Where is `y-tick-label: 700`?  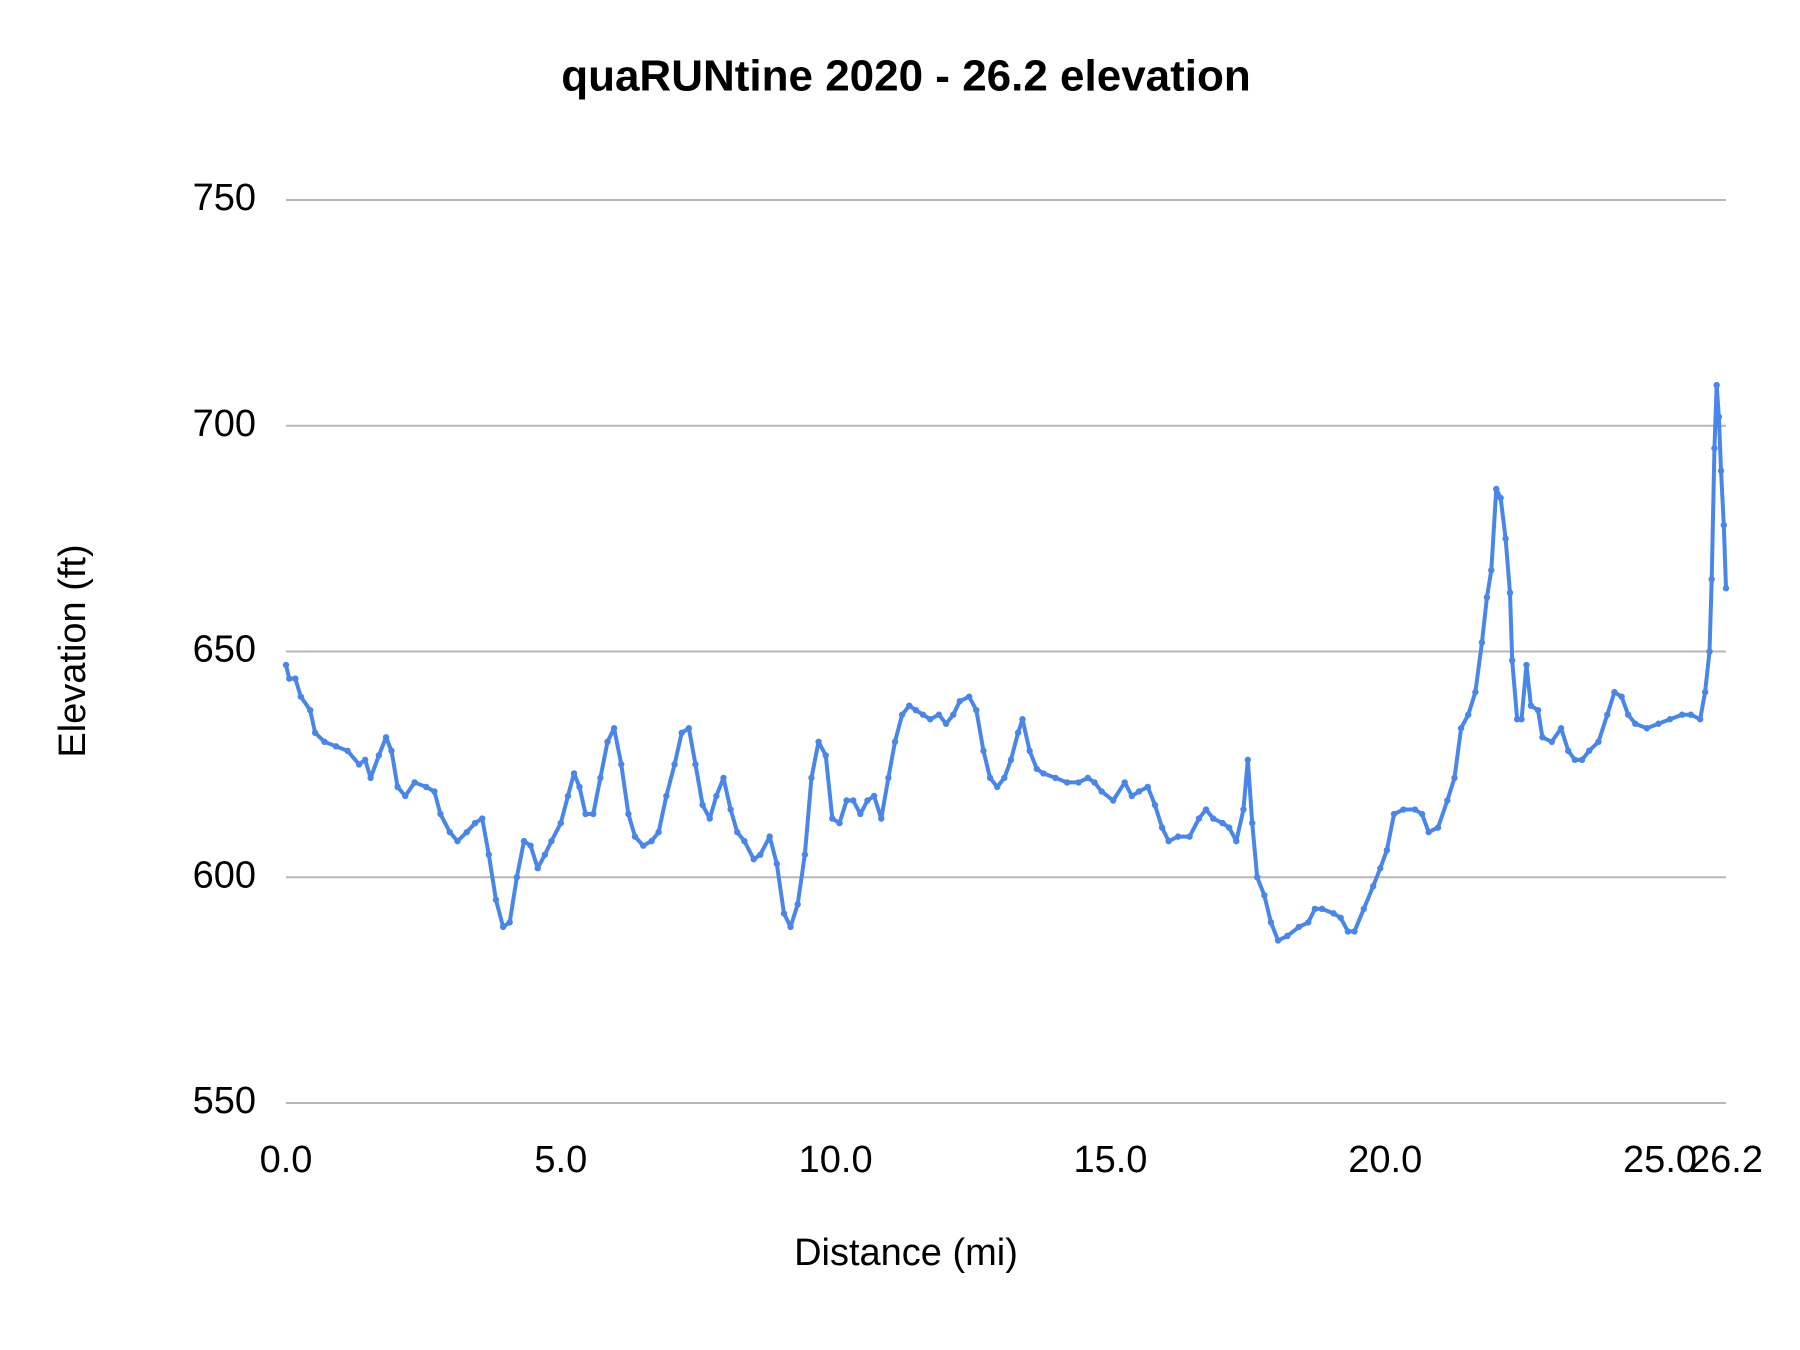 y-tick-label: 700 is located at coordinates (224, 424).